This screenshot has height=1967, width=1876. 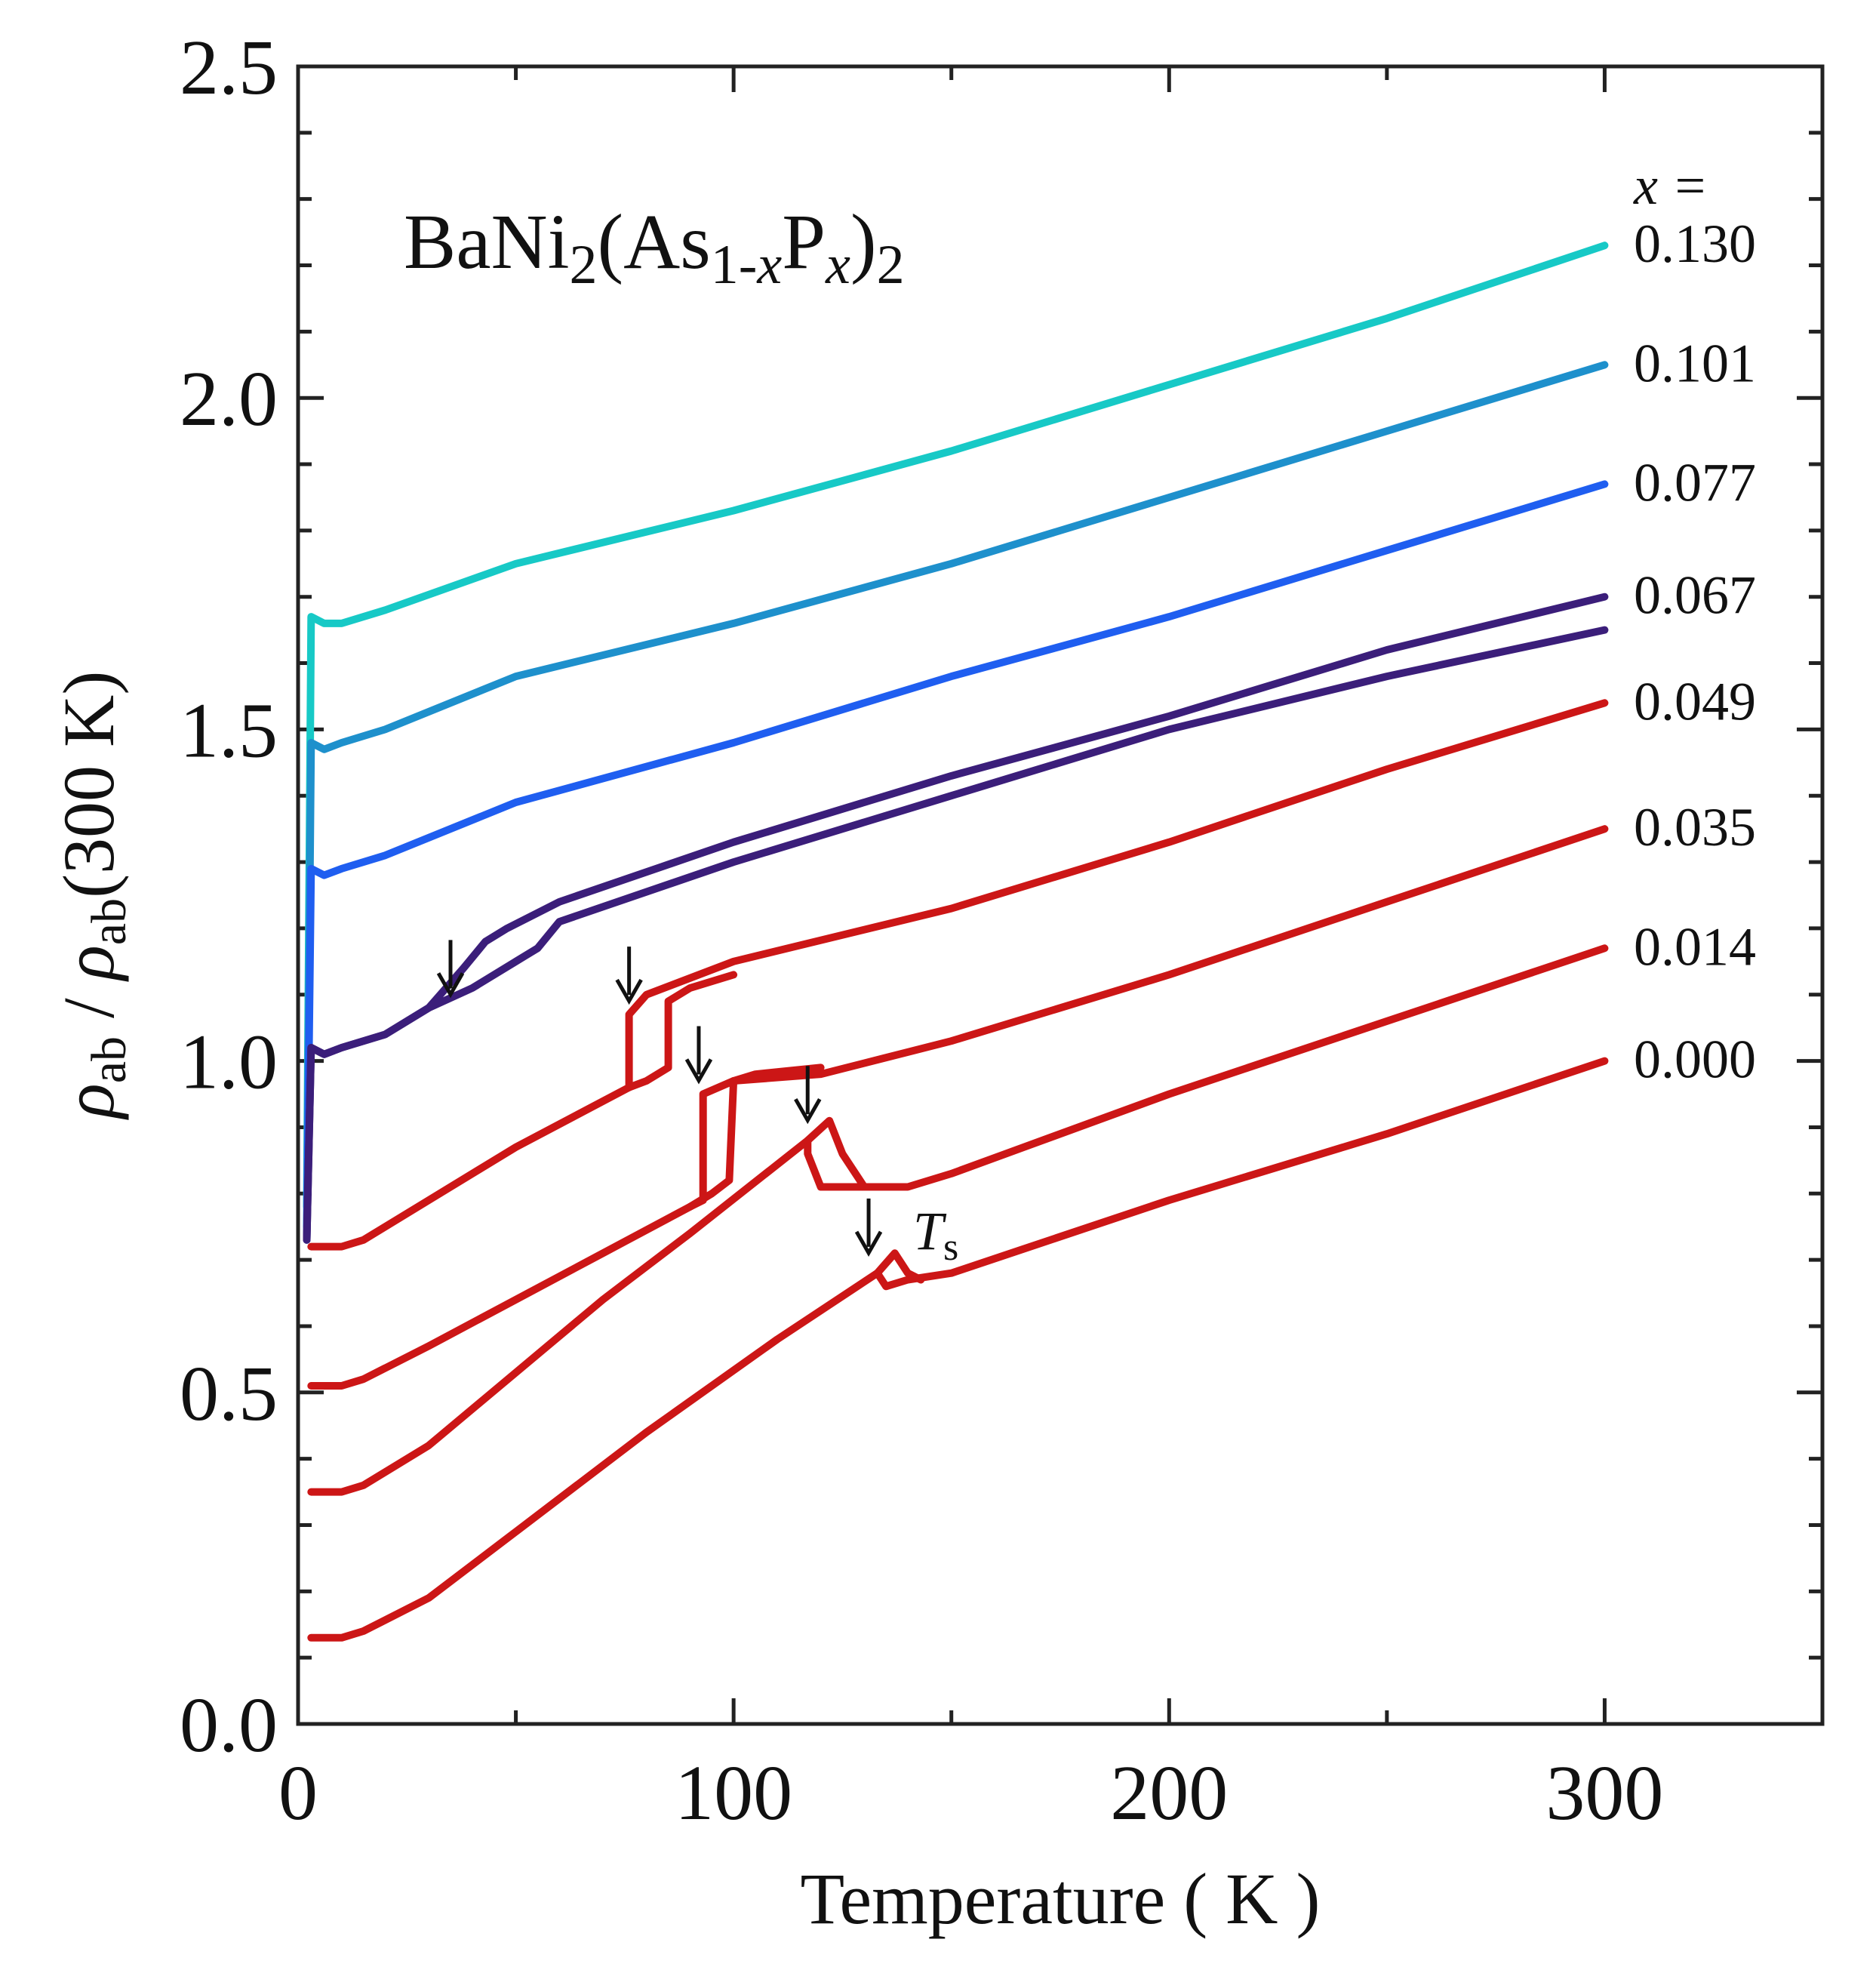 I want to click on y-tick-label: 1.0, so click(x=229, y=1063).